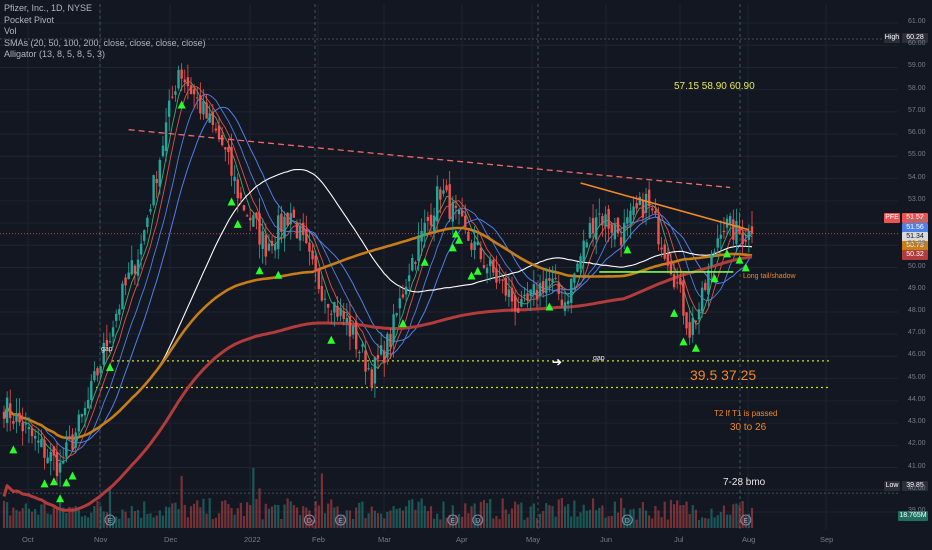 This screenshot has height=550, width=932. What do you see at coordinates (917, 288) in the screenshot?
I see `y-axis-tick-label: 49.00` at bounding box center [917, 288].